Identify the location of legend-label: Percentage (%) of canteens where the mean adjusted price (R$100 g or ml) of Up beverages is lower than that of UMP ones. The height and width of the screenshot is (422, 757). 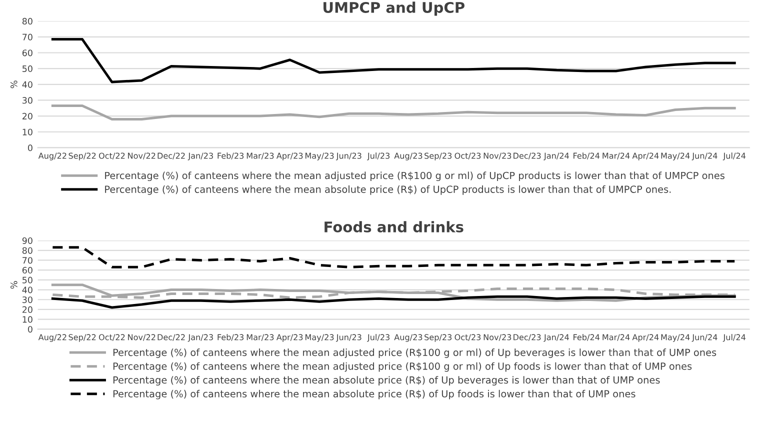
(414, 353).